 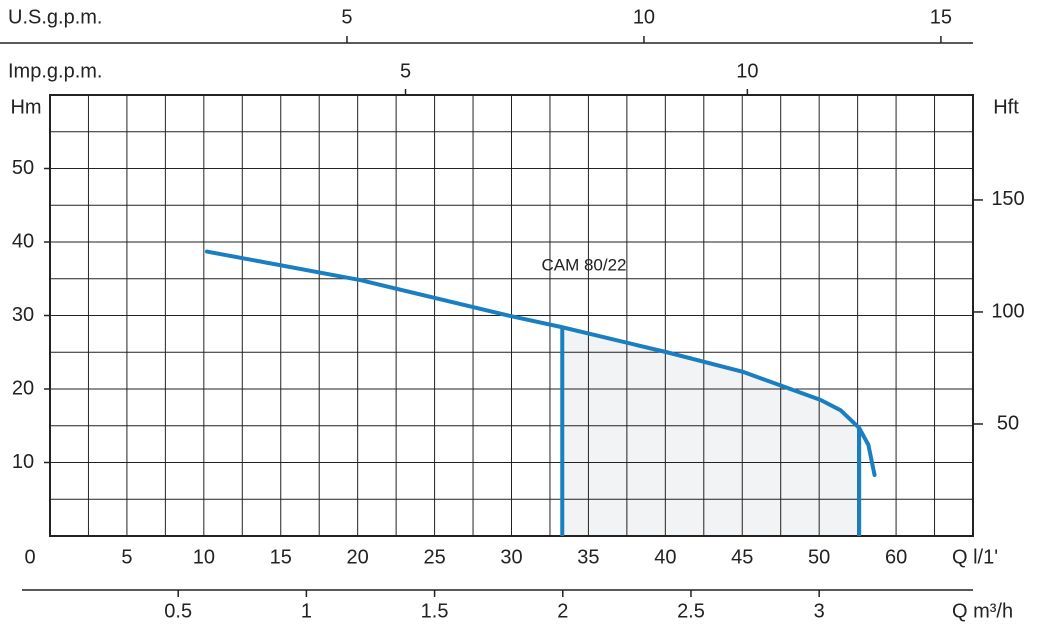 I want to click on y-tick-label: 10, so click(x=23, y=462).